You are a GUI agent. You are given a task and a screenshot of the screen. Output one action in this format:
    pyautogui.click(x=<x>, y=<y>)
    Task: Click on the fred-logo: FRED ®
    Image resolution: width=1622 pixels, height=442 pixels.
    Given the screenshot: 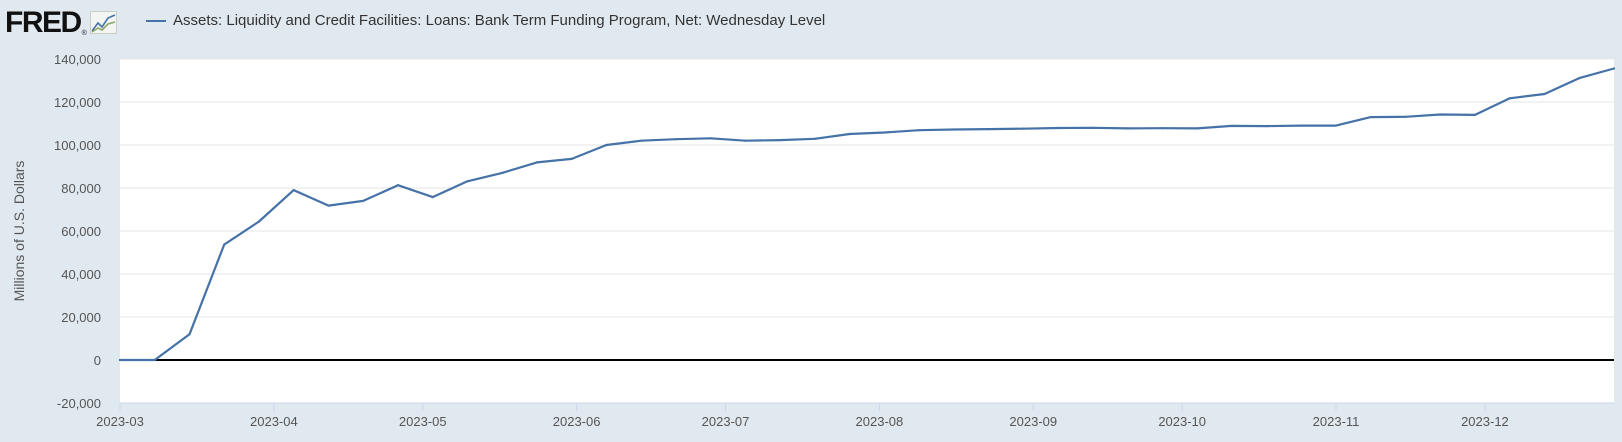 What is the action you would take?
    pyautogui.click(x=61, y=23)
    